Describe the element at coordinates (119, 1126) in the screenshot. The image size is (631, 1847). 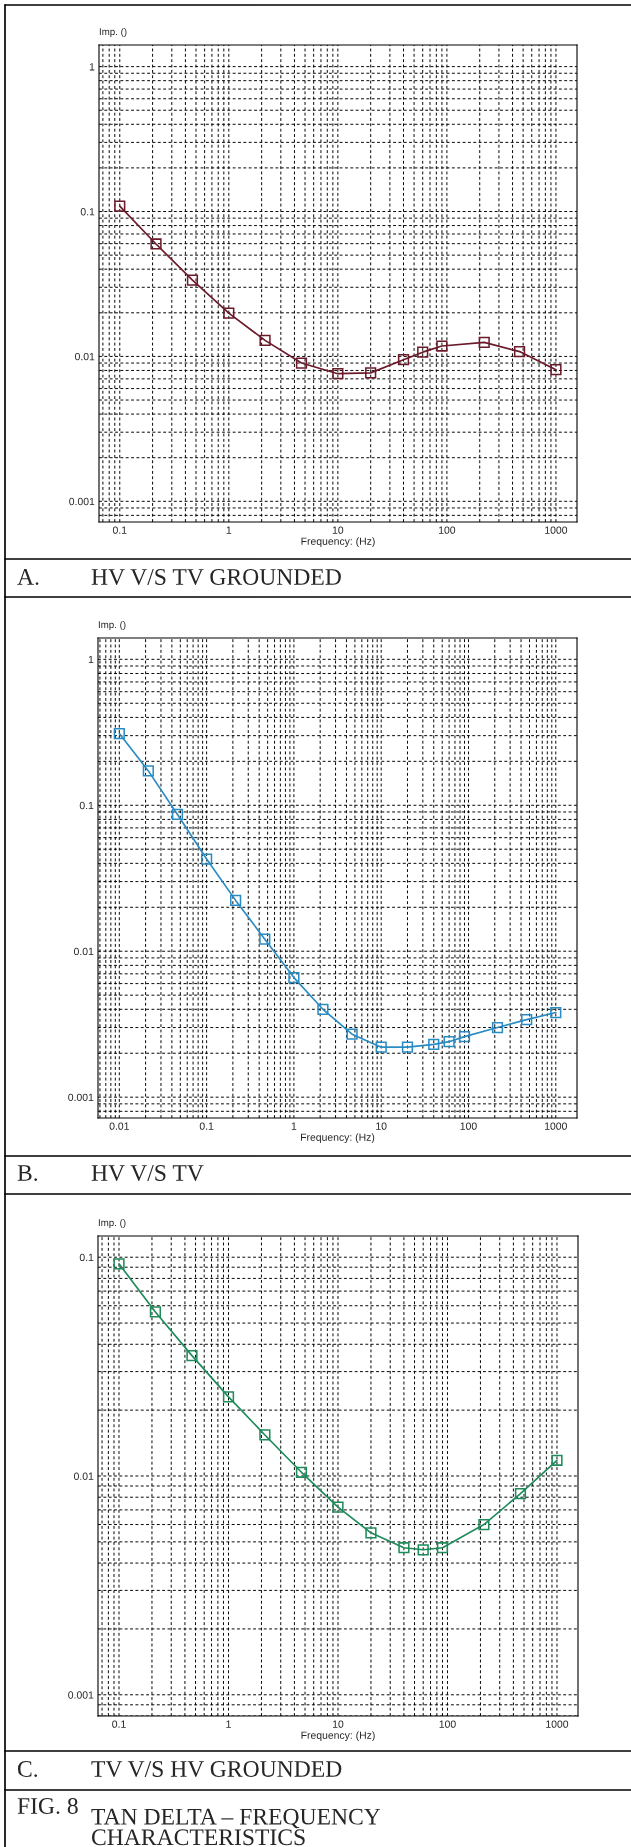
I see `x-tick-label: 0.01` at that location.